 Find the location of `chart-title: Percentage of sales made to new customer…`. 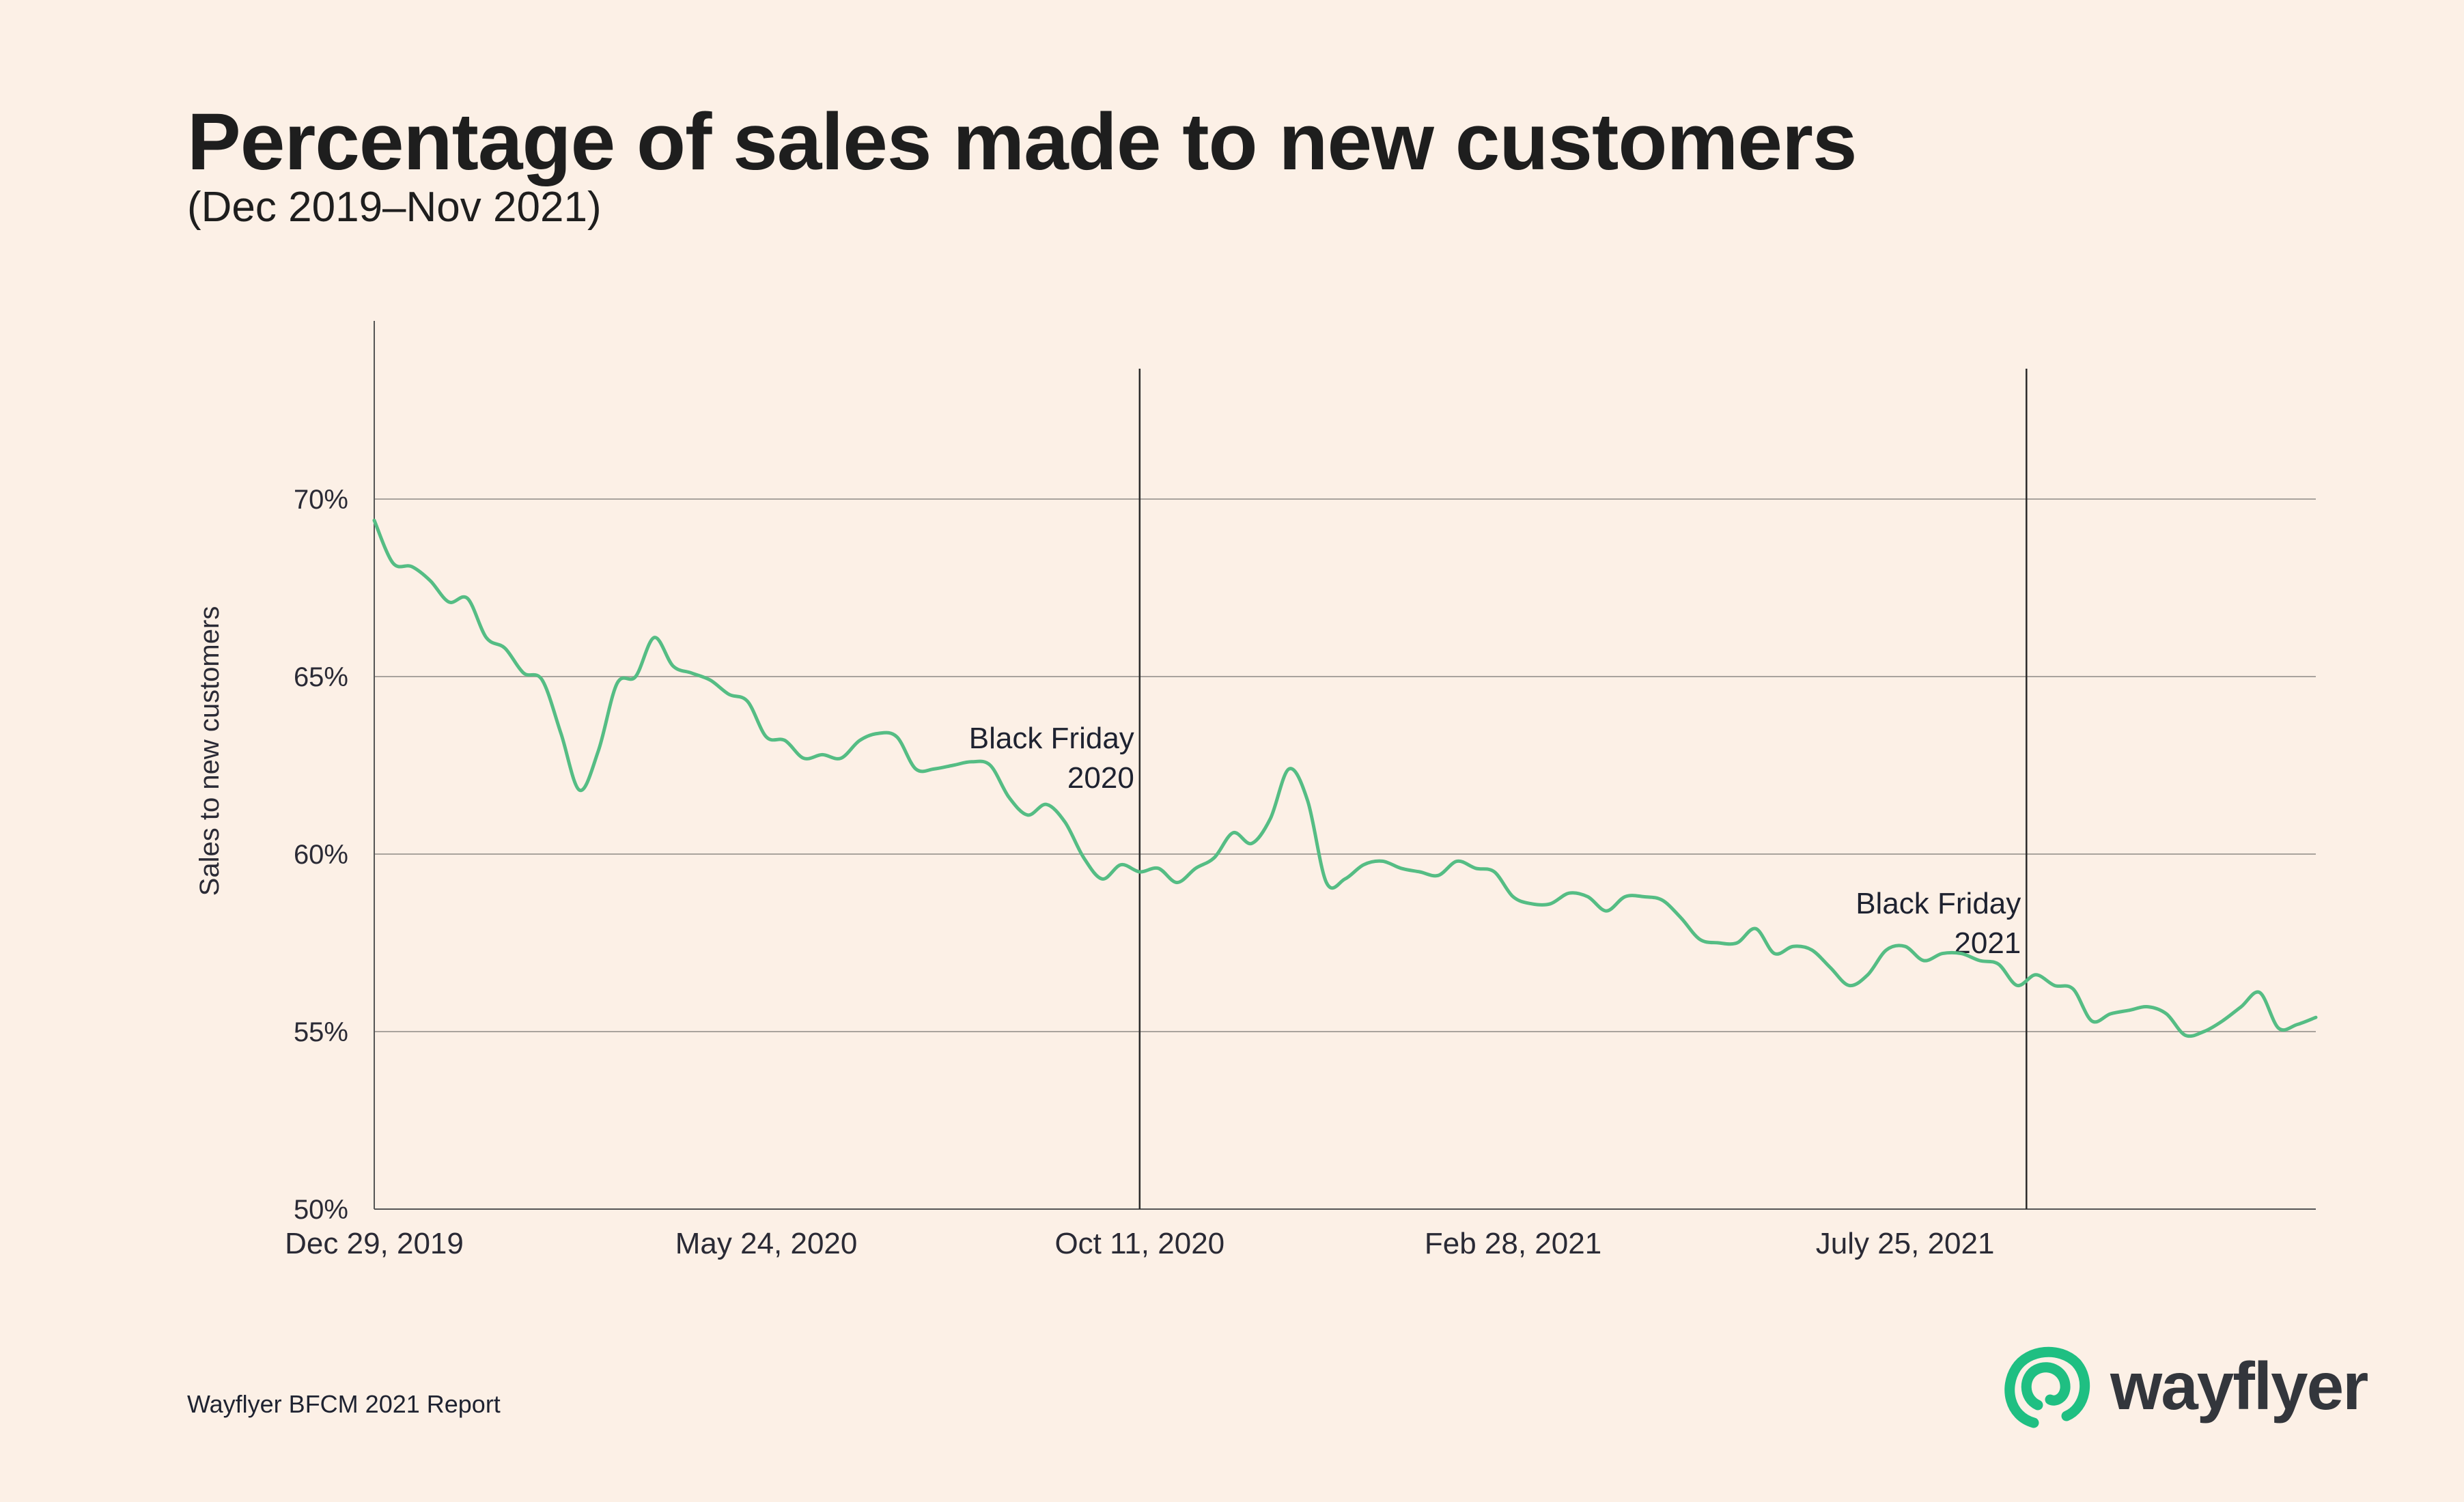

chart-title: Percentage of sales made to new customer… is located at coordinates (1022, 142).